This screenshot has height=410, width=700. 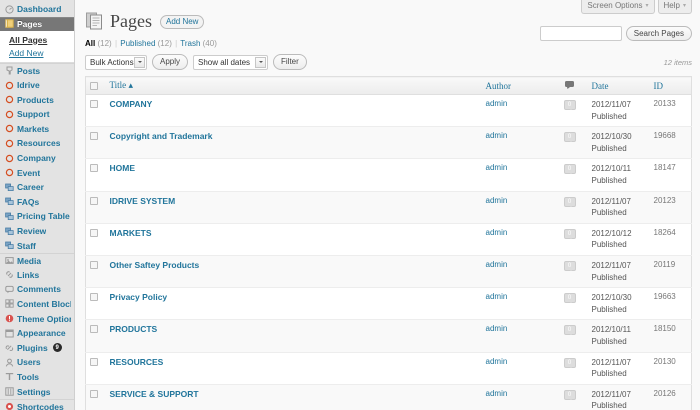 What do you see at coordinates (388, 111) in the screenshot?
I see `table-row: COMPANY admin 0 2012/11/07 Published 20133` at bounding box center [388, 111].